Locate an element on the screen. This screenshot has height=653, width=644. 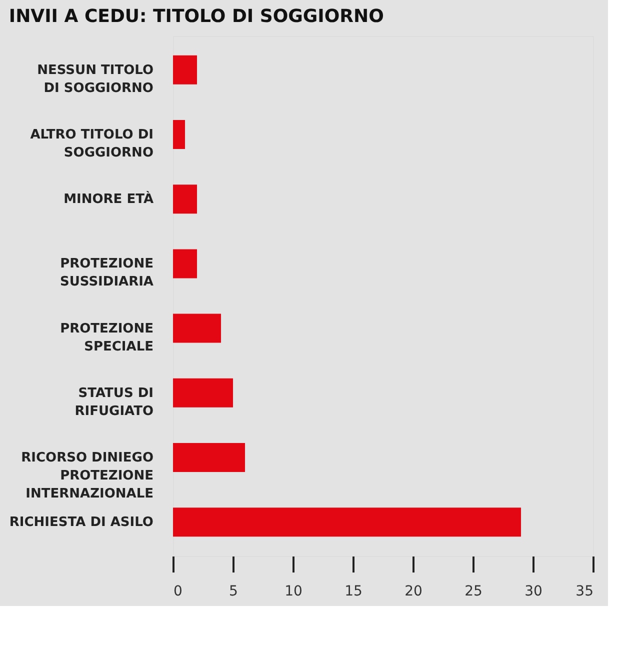
x-tick-label: 25 is located at coordinates (473, 592).